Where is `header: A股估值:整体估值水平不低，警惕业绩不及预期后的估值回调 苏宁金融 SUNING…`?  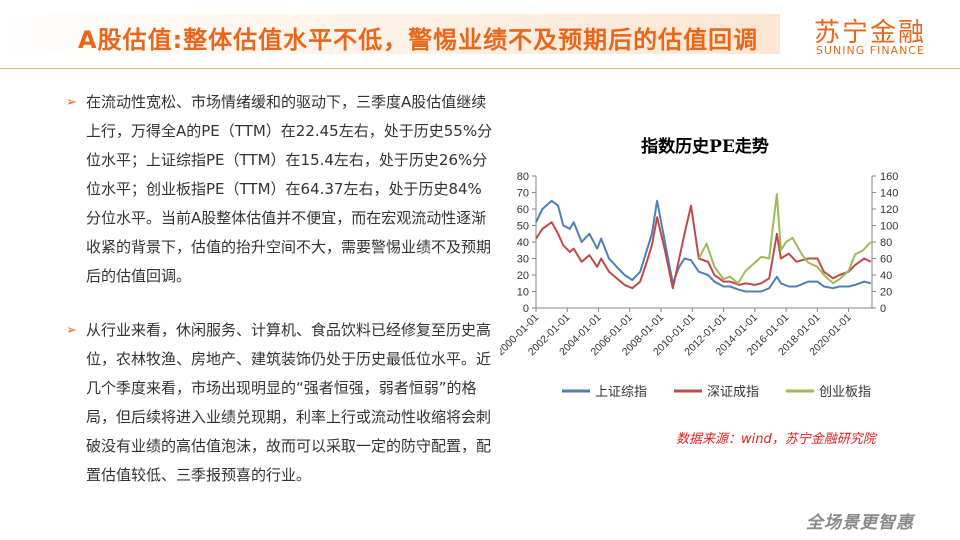
header: A股估值:整体估值水平不低，警惕业绩不及预期后的估值回调 苏宁金融 SUNING… is located at coordinates (480, 34).